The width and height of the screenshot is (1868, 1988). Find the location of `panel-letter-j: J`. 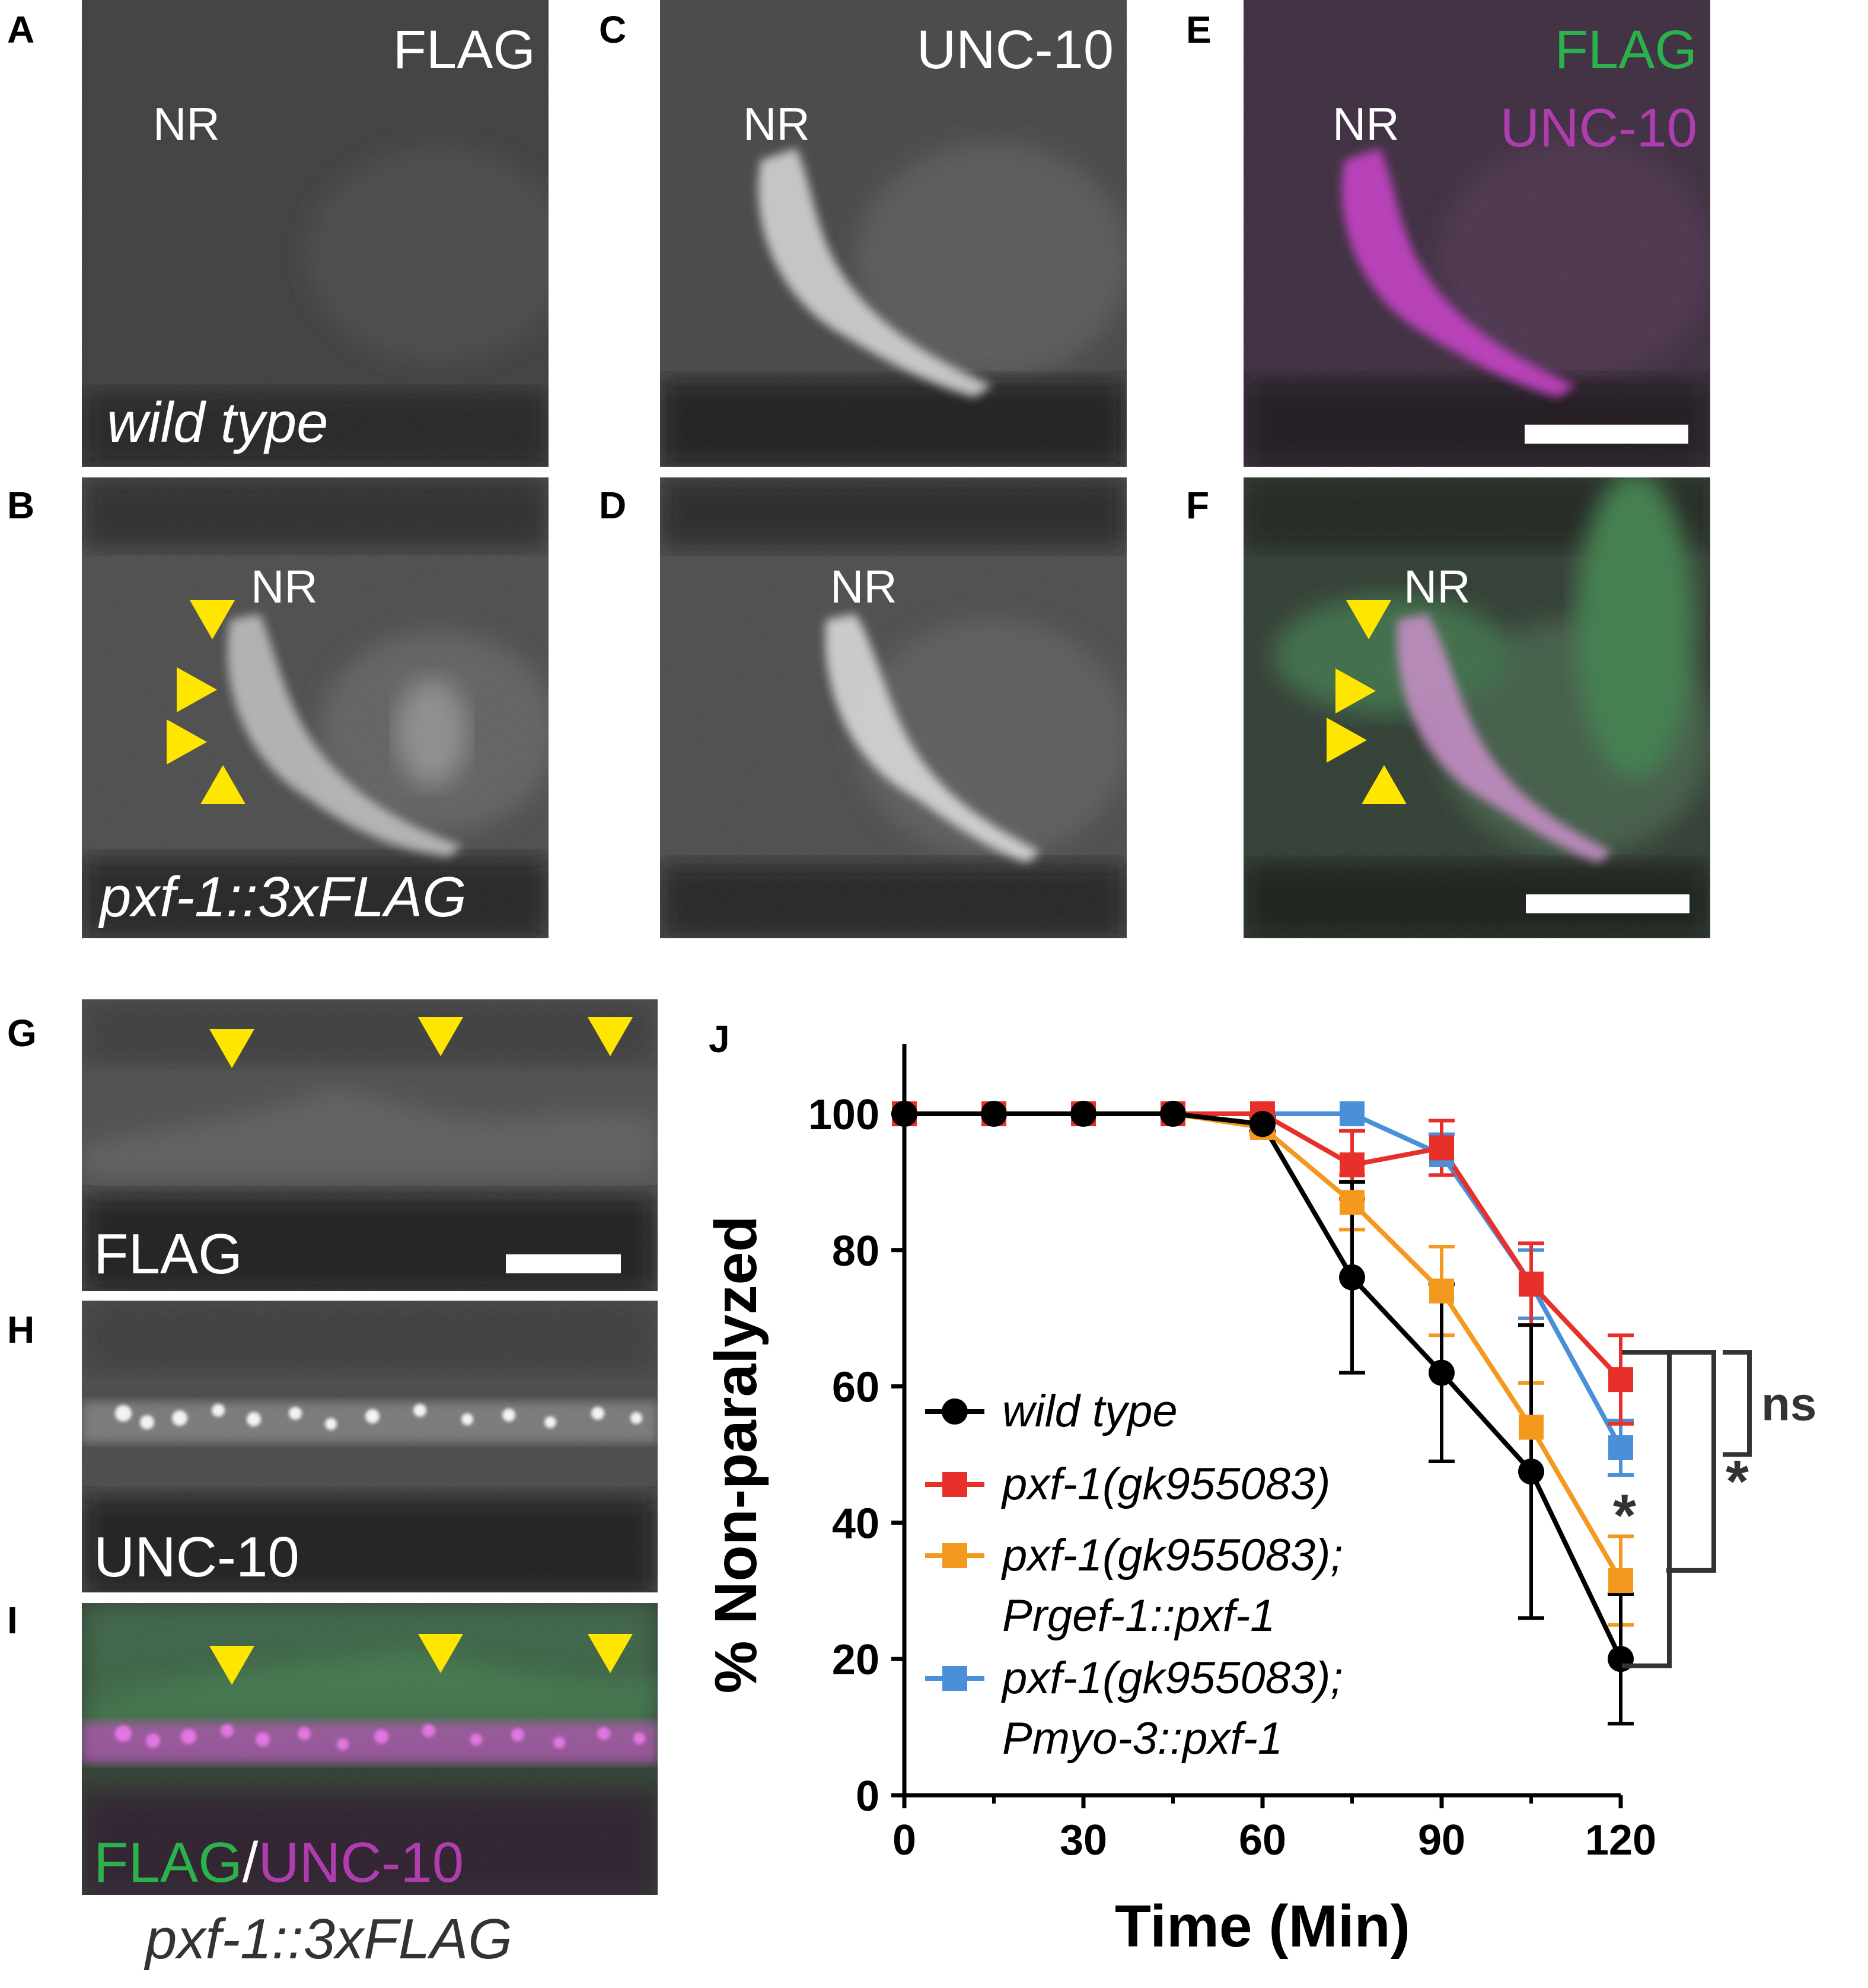

panel-letter-j: J is located at coordinates (720, 1039).